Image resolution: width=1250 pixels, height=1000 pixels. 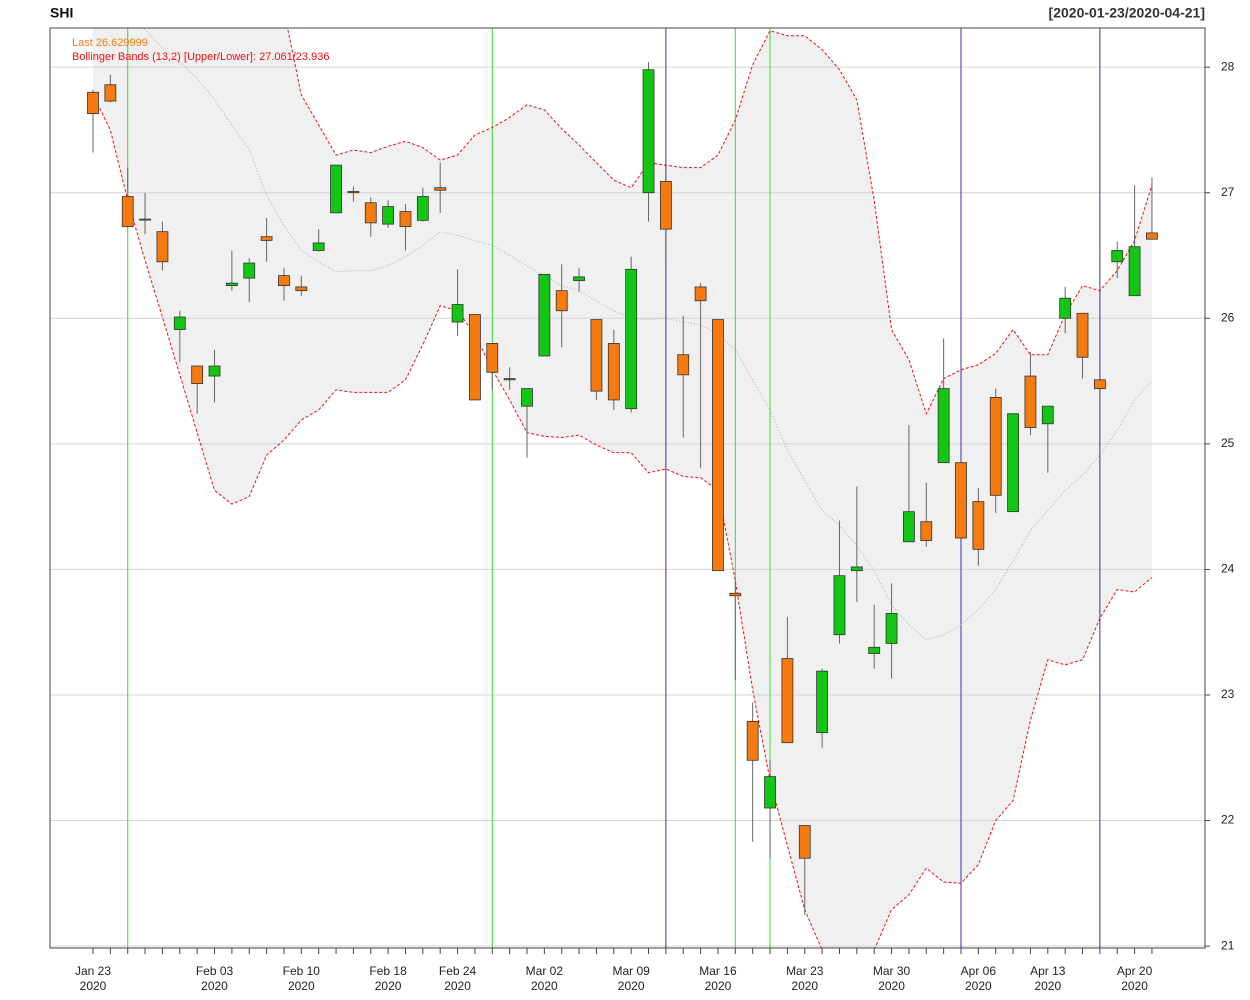 I want to click on x-tick-label: Mar 23 2020, so click(x=805, y=978).